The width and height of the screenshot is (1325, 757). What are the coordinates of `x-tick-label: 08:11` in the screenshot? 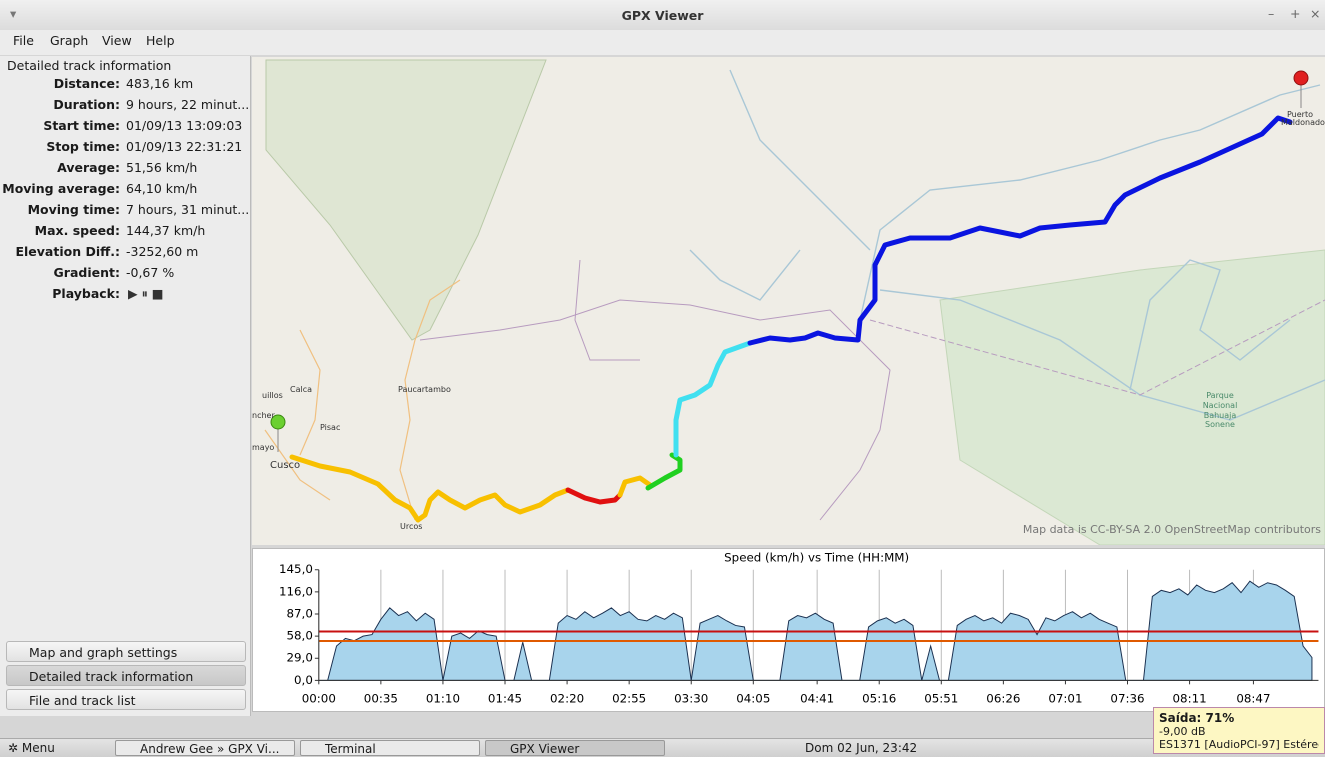 It's located at (1190, 699).